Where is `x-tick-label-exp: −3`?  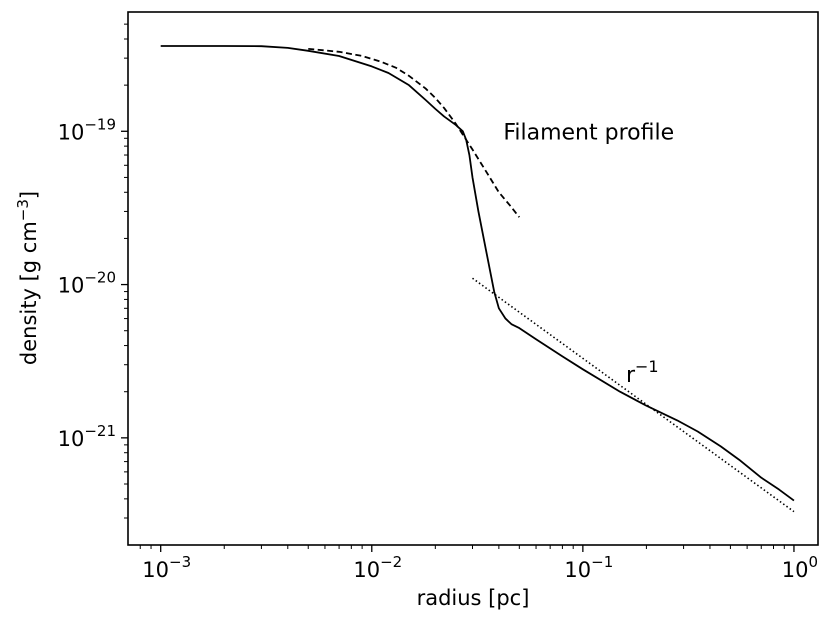
x-tick-label-exp: −3 is located at coordinates (180, 562).